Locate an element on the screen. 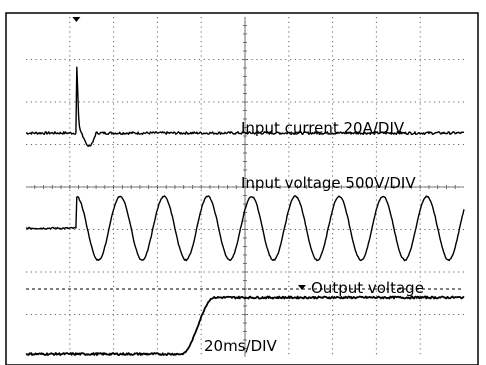  output-voltage-label: Output voltage is located at coordinates (367, 288).